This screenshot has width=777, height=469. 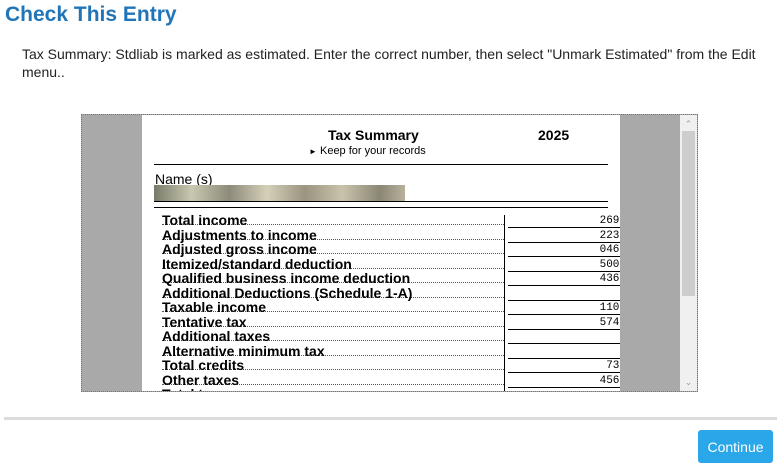 I want to click on footer-divider, so click(x=390, y=418).